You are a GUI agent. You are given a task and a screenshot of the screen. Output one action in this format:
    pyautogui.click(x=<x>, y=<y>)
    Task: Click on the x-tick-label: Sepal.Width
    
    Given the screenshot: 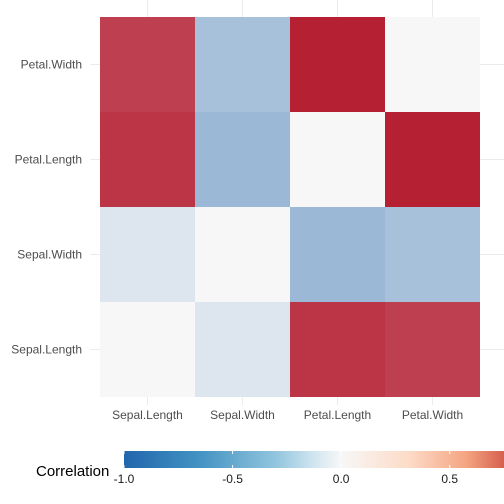 What is the action you would take?
    pyautogui.click(x=242, y=415)
    